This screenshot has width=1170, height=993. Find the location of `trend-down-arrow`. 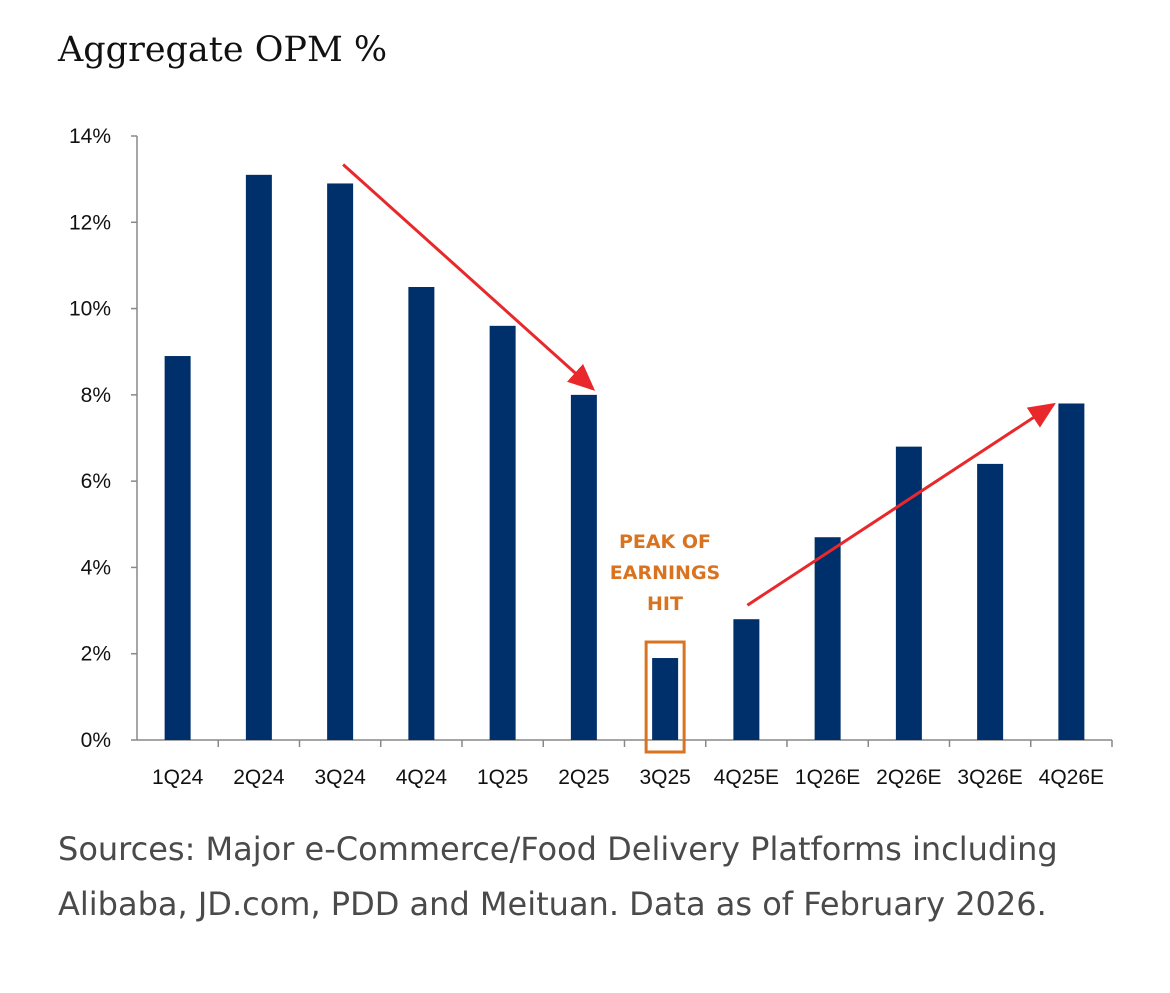

trend-down-arrow is located at coordinates (469, 277).